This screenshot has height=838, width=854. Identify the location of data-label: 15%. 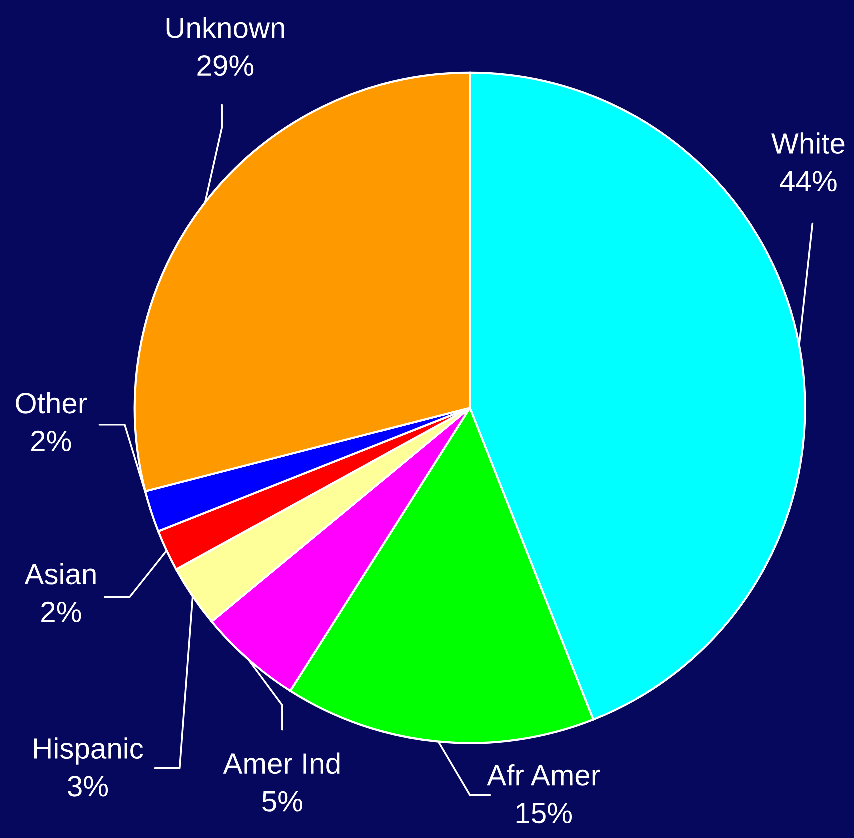
(544, 813).